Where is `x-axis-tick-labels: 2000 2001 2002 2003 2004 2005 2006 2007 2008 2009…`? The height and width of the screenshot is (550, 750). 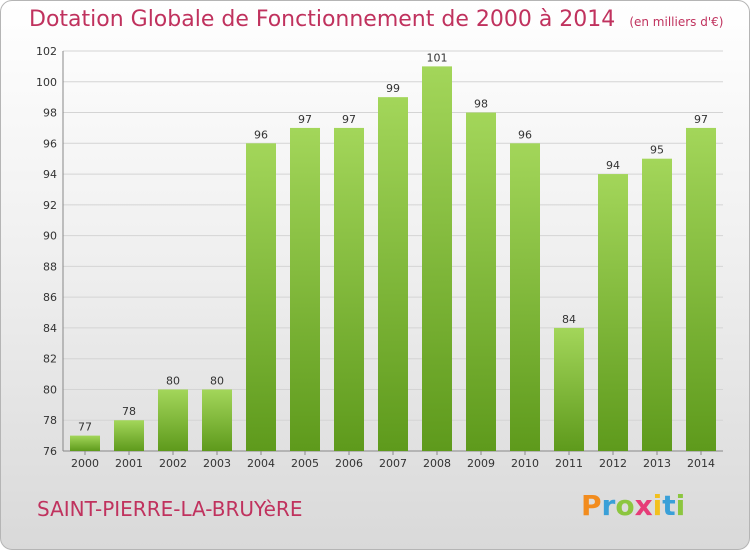 x-axis-tick-labels: 2000 2001 2002 2003 2004 2005 2006 2007 2008 2009… is located at coordinates (393, 460).